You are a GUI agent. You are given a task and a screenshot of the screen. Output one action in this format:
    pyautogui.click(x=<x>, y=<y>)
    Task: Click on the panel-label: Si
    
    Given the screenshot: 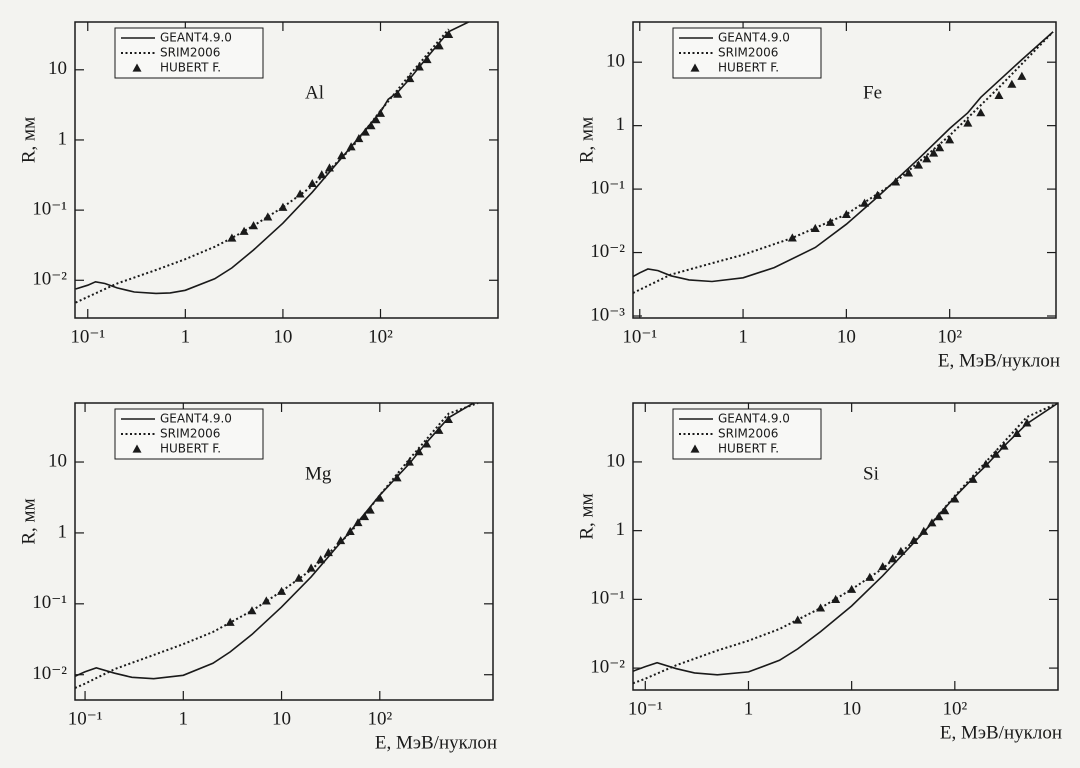 What is the action you would take?
    pyautogui.click(x=871, y=473)
    